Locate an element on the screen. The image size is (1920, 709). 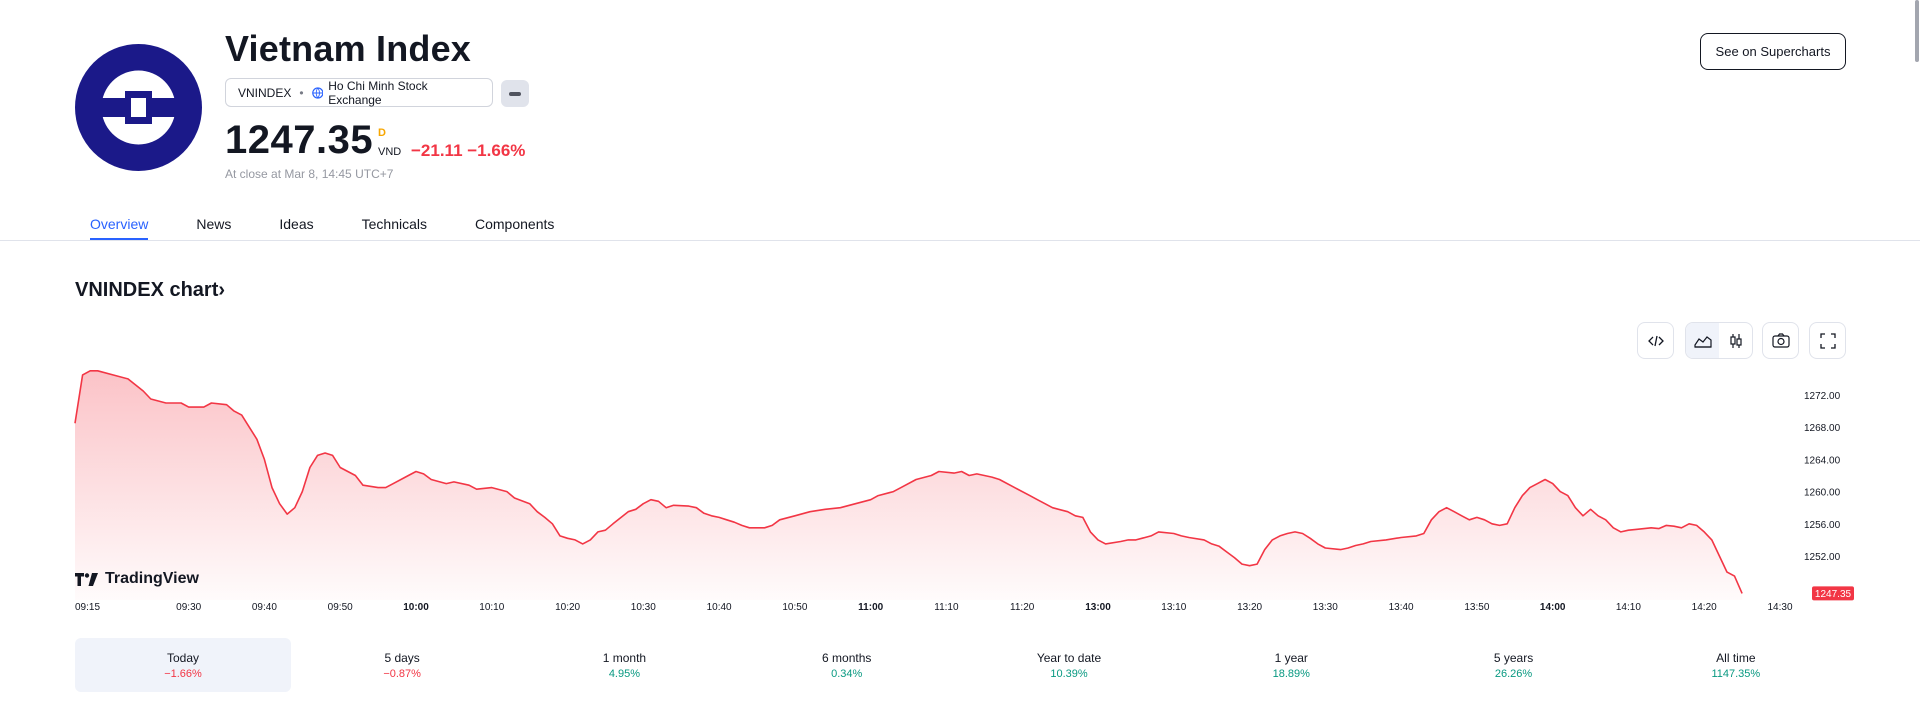
x-tick-label: 09:40 is located at coordinates (264, 607).